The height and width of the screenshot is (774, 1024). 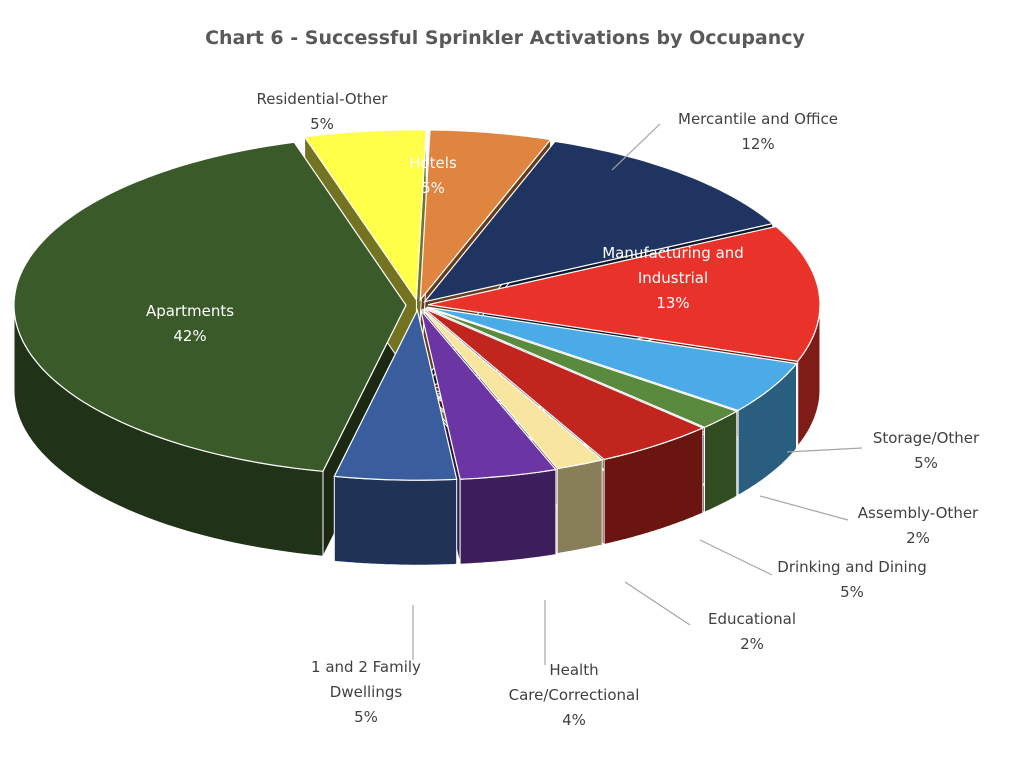 I want to click on slice-label-2: Mercantile and Office 12%, so click(x=758, y=131).